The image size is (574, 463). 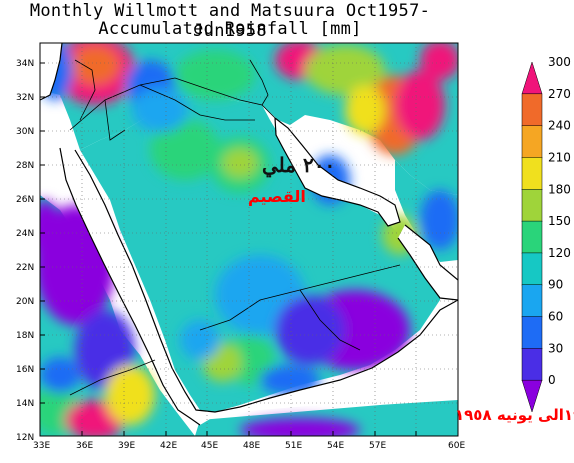 I want to click on lat-label: 20N, so click(x=25, y=302).